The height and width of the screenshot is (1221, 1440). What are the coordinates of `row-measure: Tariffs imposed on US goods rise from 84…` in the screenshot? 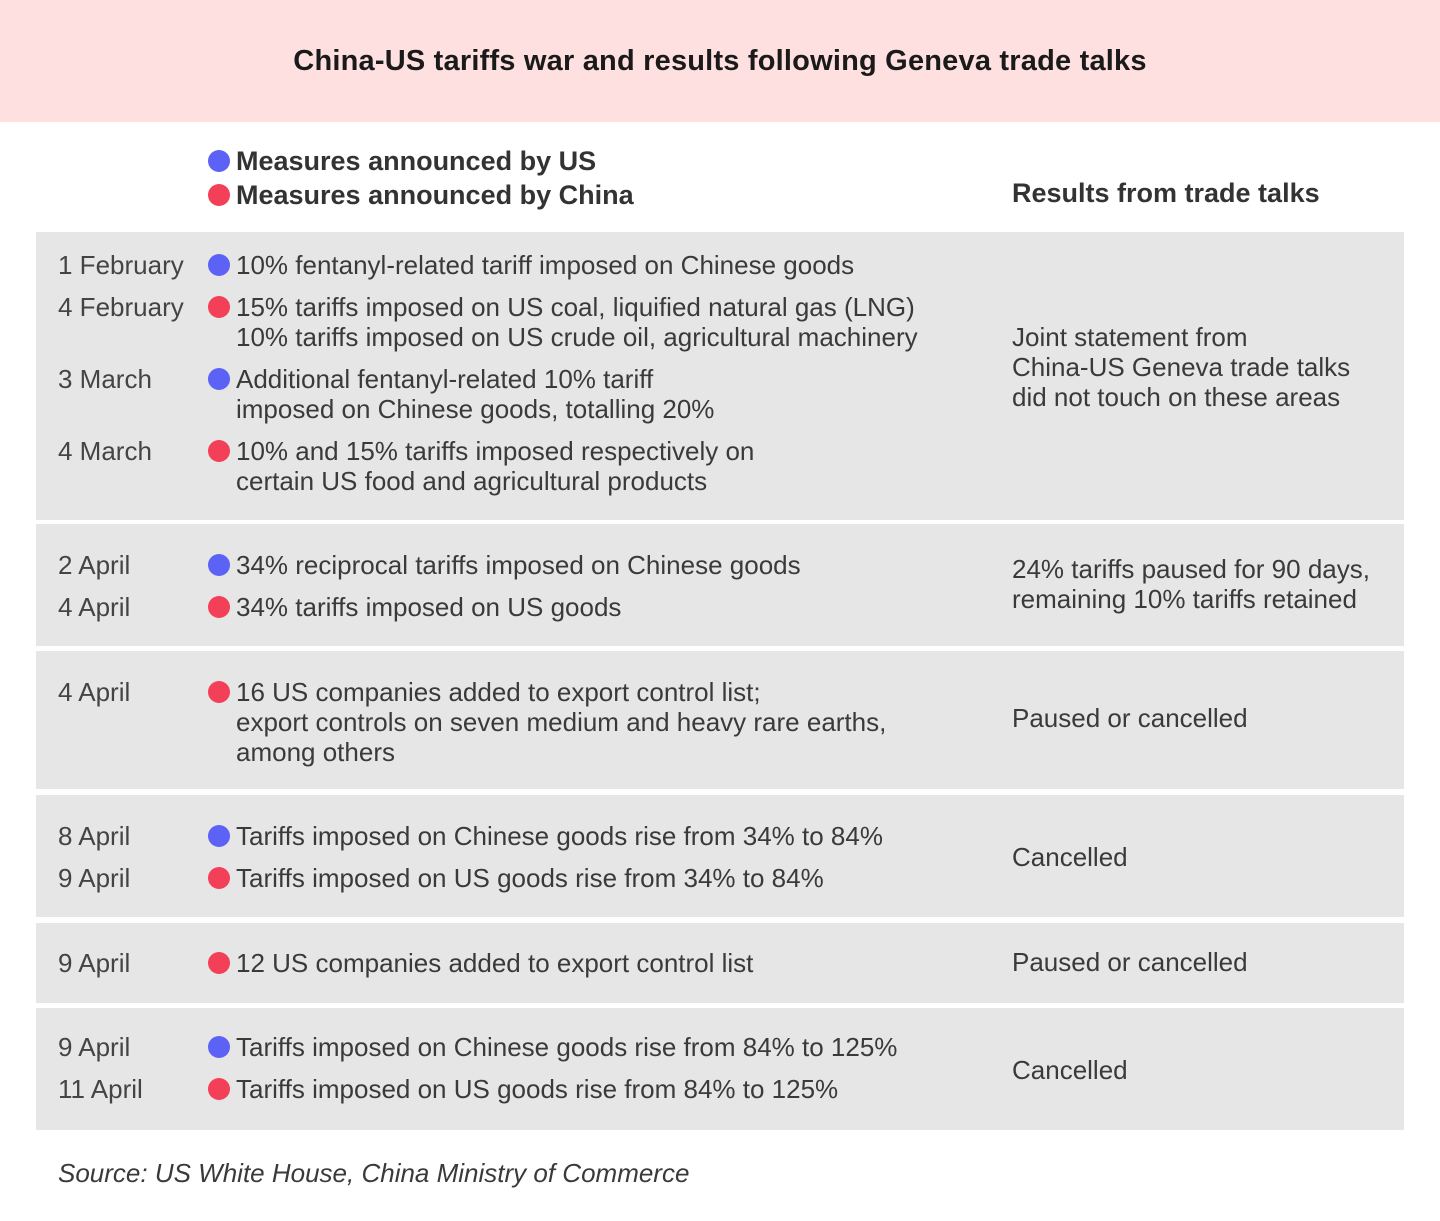 It's located at (523, 1089).